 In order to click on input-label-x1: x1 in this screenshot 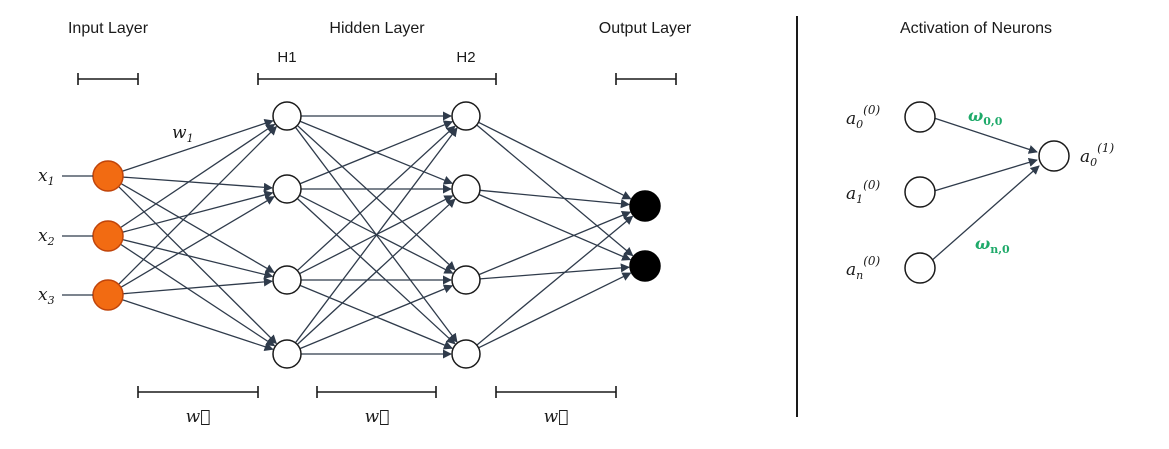, I will do `click(46, 177)`.